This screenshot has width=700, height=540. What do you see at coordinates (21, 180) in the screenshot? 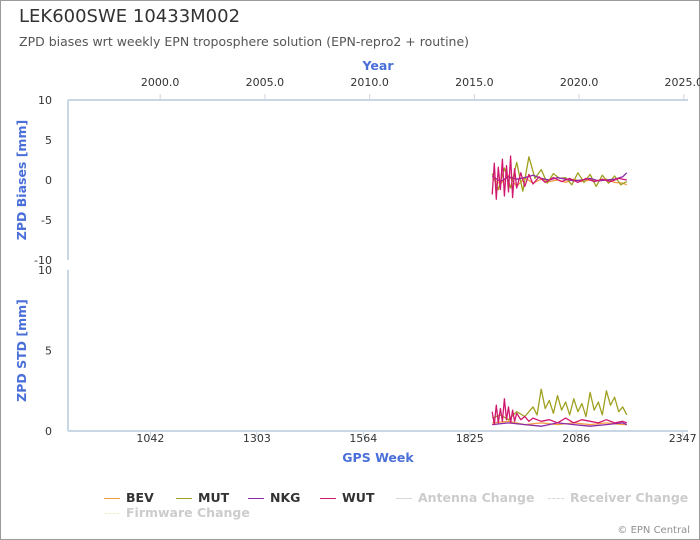
I see `bias-y-axis-title: ZPD Biases [mm]` at bounding box center [21, 180].